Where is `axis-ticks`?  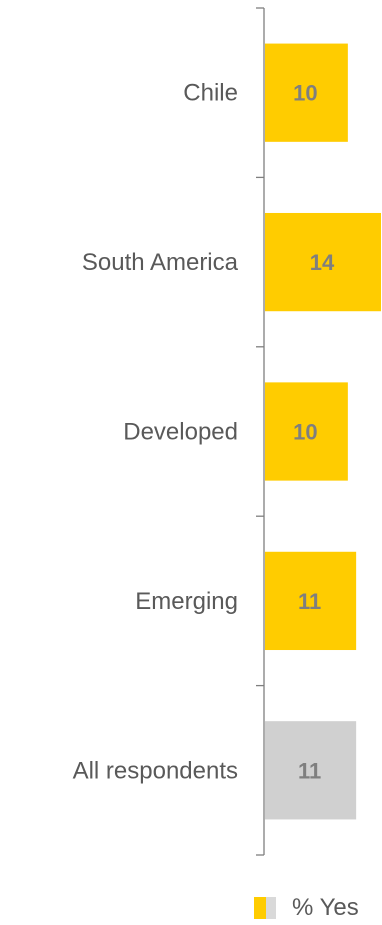 axis-ticks is located at coordinates (260, 431).